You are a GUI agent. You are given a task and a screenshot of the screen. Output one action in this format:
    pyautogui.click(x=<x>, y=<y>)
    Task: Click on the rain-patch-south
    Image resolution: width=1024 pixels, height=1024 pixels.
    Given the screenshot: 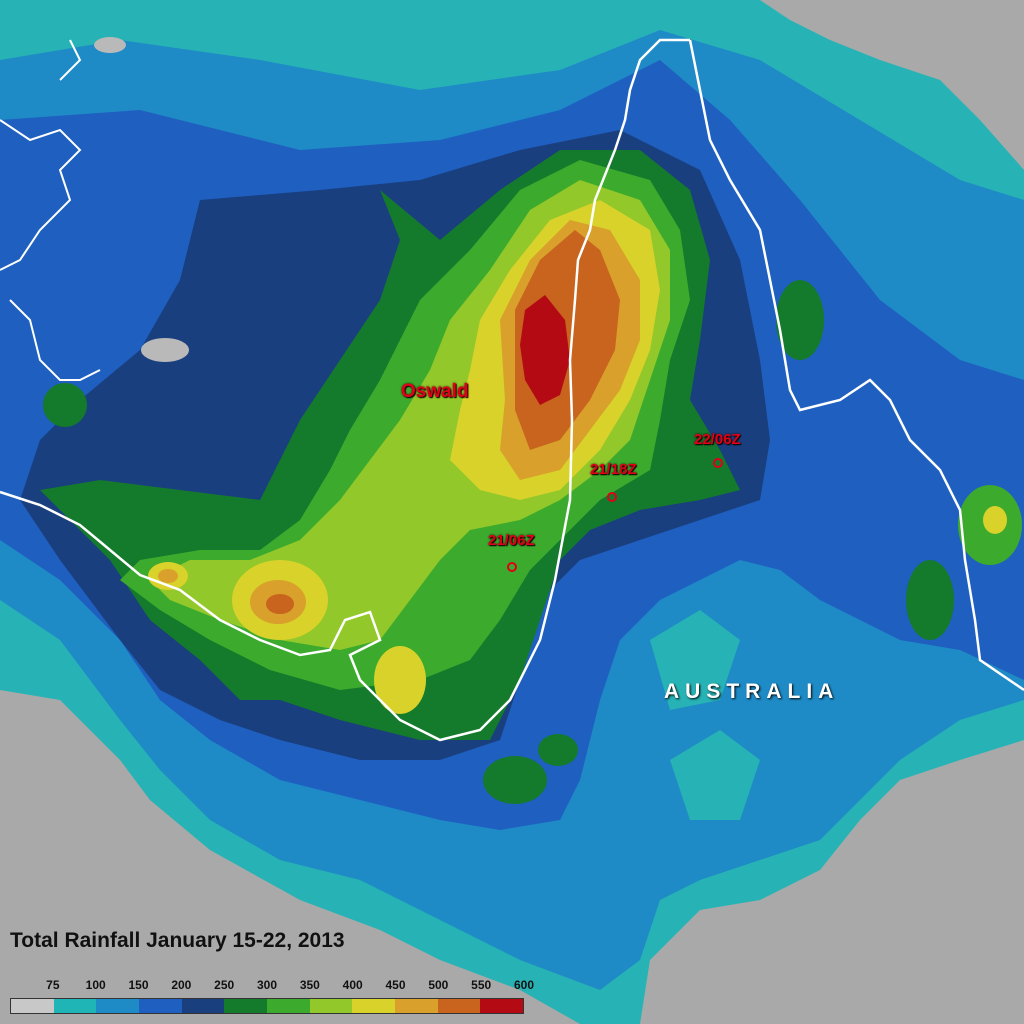 What is the action you would take?
    pyautogui.click(x=515, y=780)
    